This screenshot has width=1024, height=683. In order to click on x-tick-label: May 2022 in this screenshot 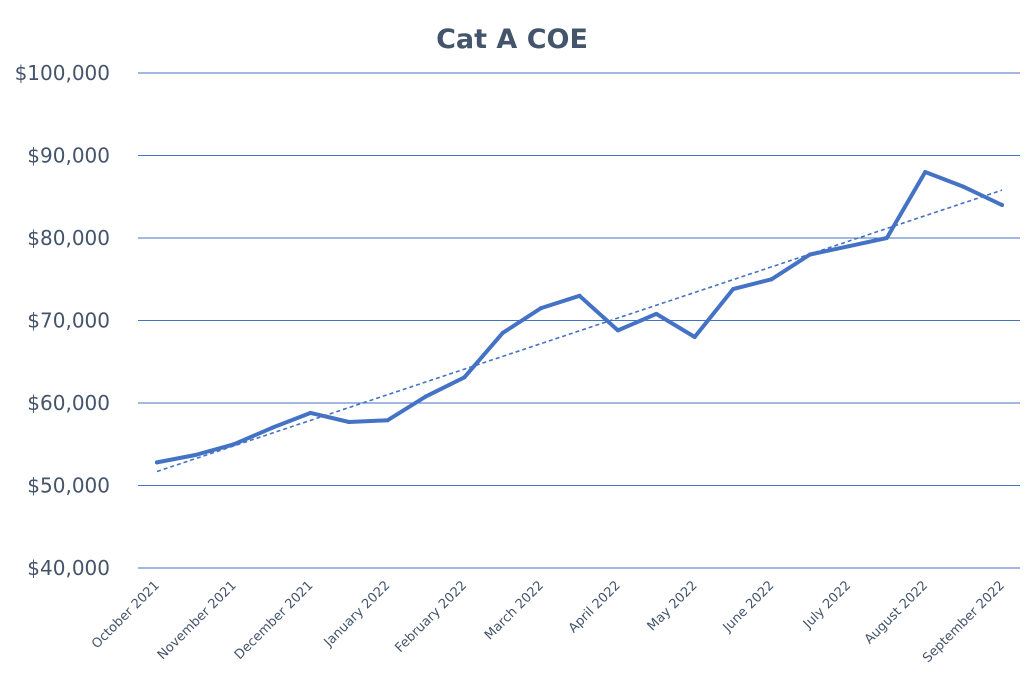, I will do `click(673, 606)`.